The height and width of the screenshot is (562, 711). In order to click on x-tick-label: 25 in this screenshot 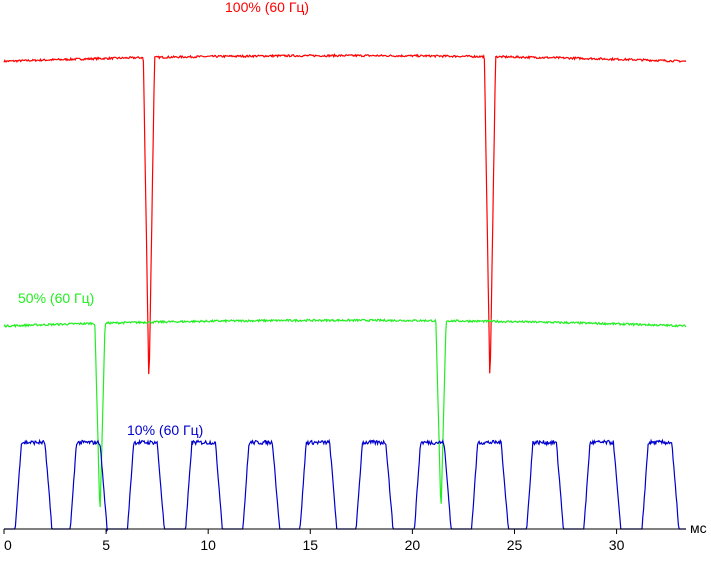, I will do `click(515, 545)`.